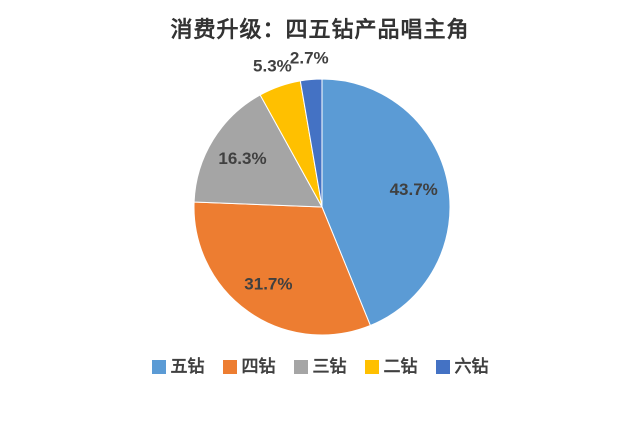 This screenshot has width=640, height=421. I want to click on legend-item-二钻: 二钻, so click(391, 366).